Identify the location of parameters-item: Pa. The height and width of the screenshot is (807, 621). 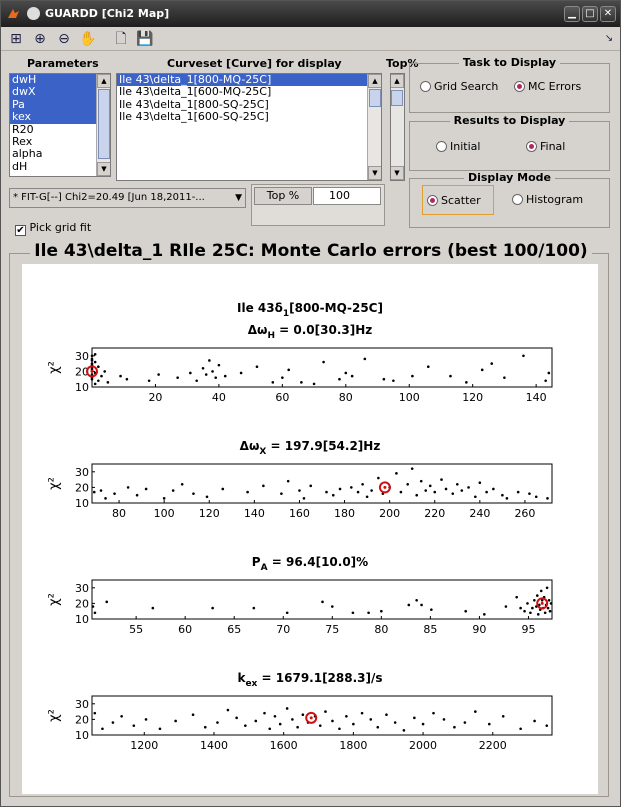
(60, 105).